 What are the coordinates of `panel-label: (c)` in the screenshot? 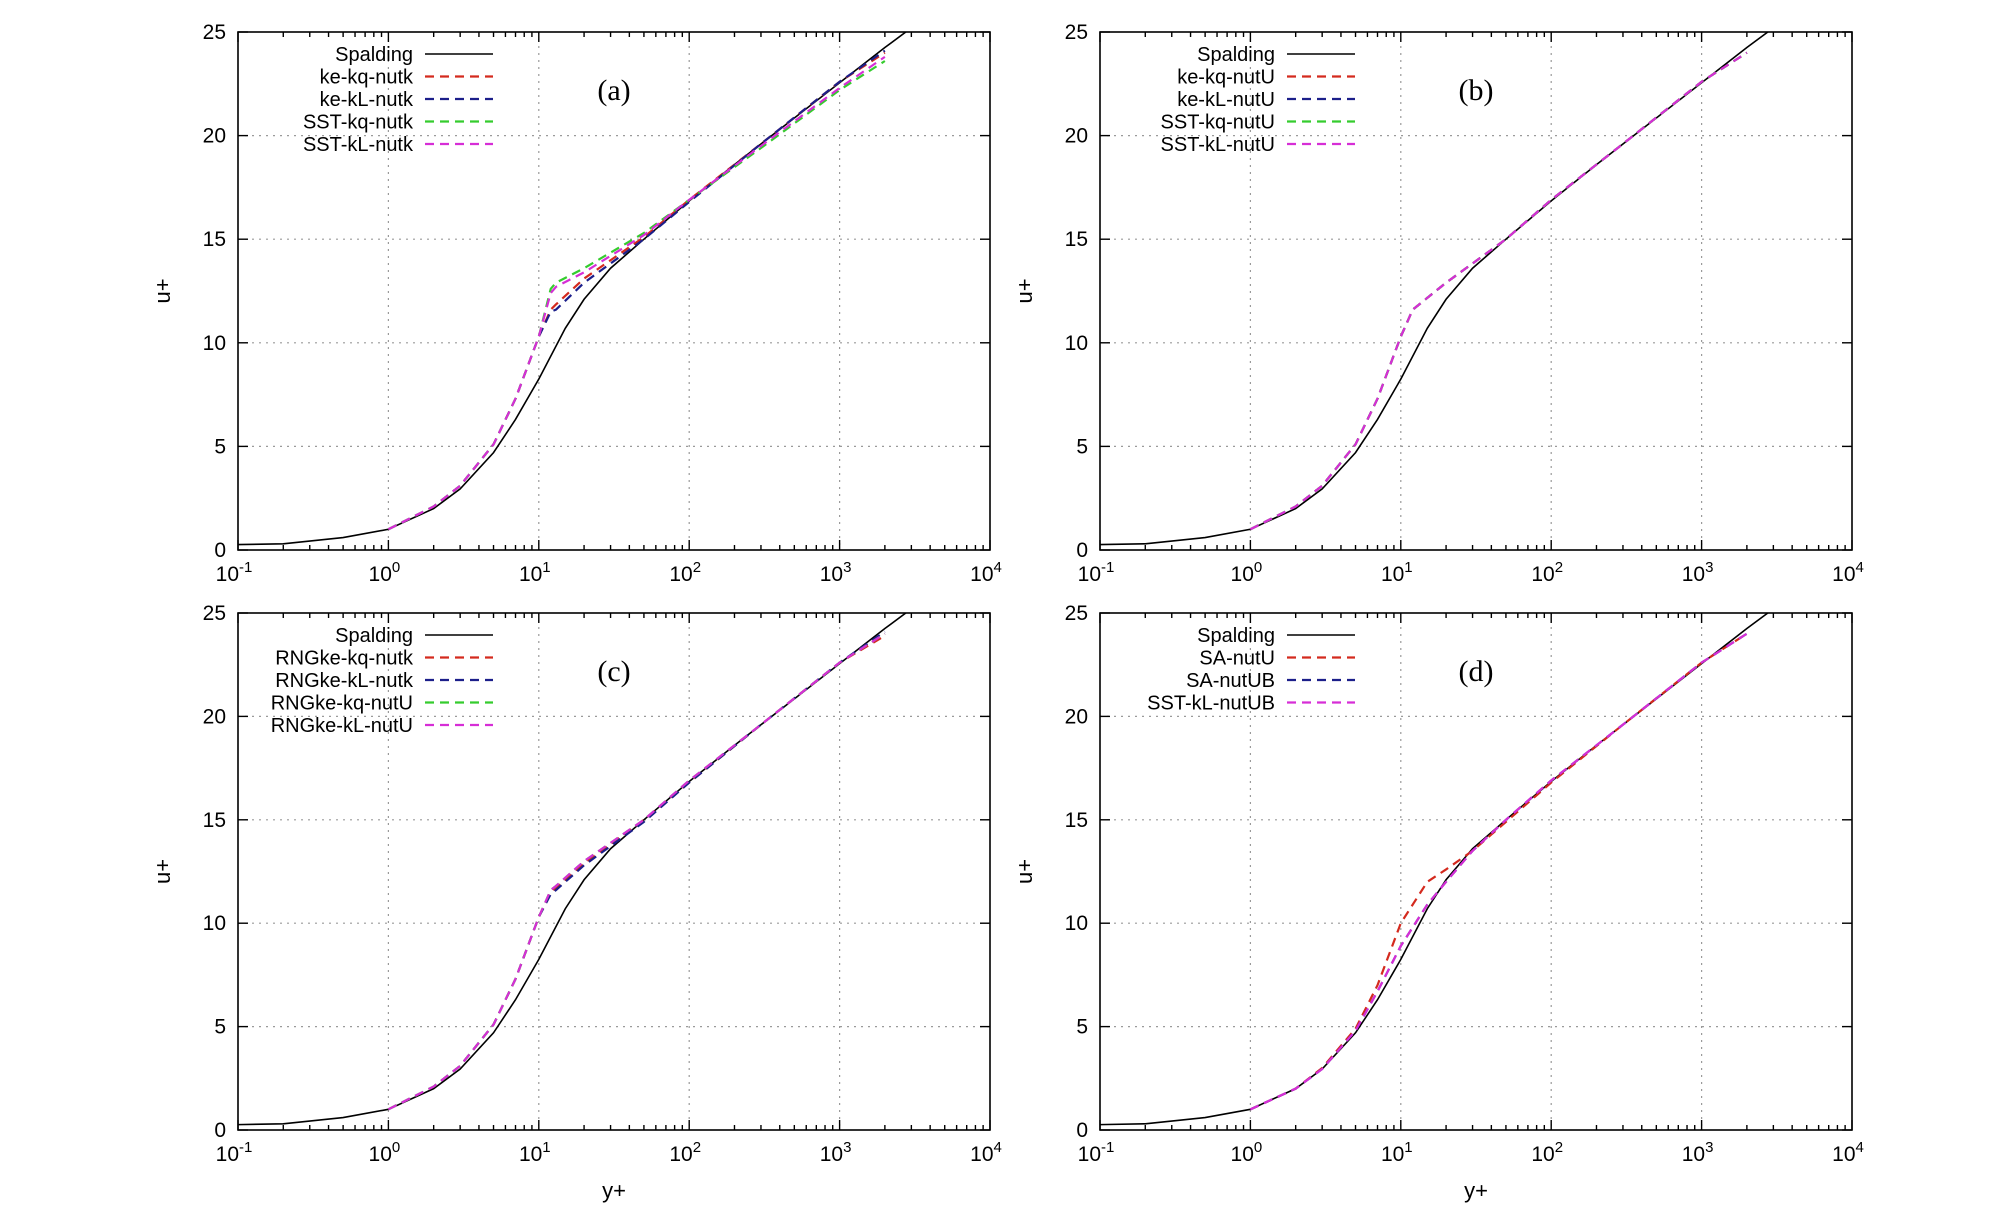 It's located at (613, 671).